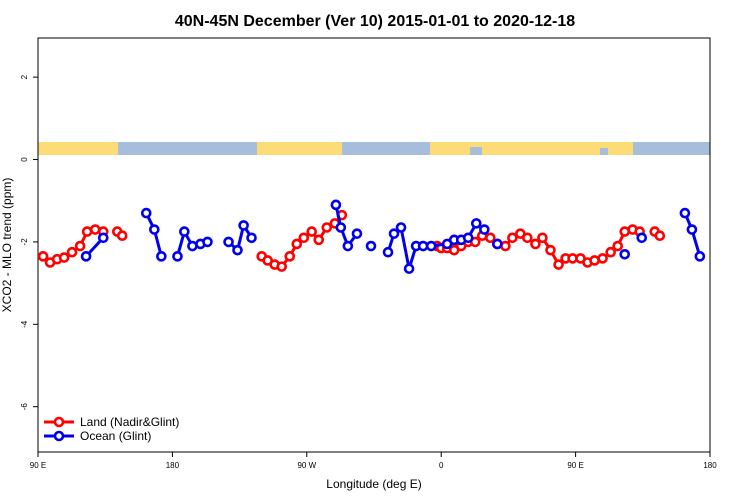 This screenshot has height=500, width=750. Describe the element at coordinates (374, 148) in the screenshot. I see `land-mask-strip` at that location.